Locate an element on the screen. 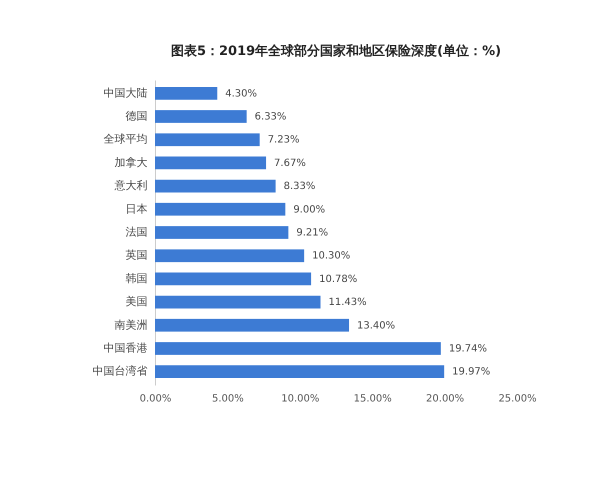 This screenshot has height=480, width=600. x-tick-label: 5.00% is located at coordinates (228, 399).